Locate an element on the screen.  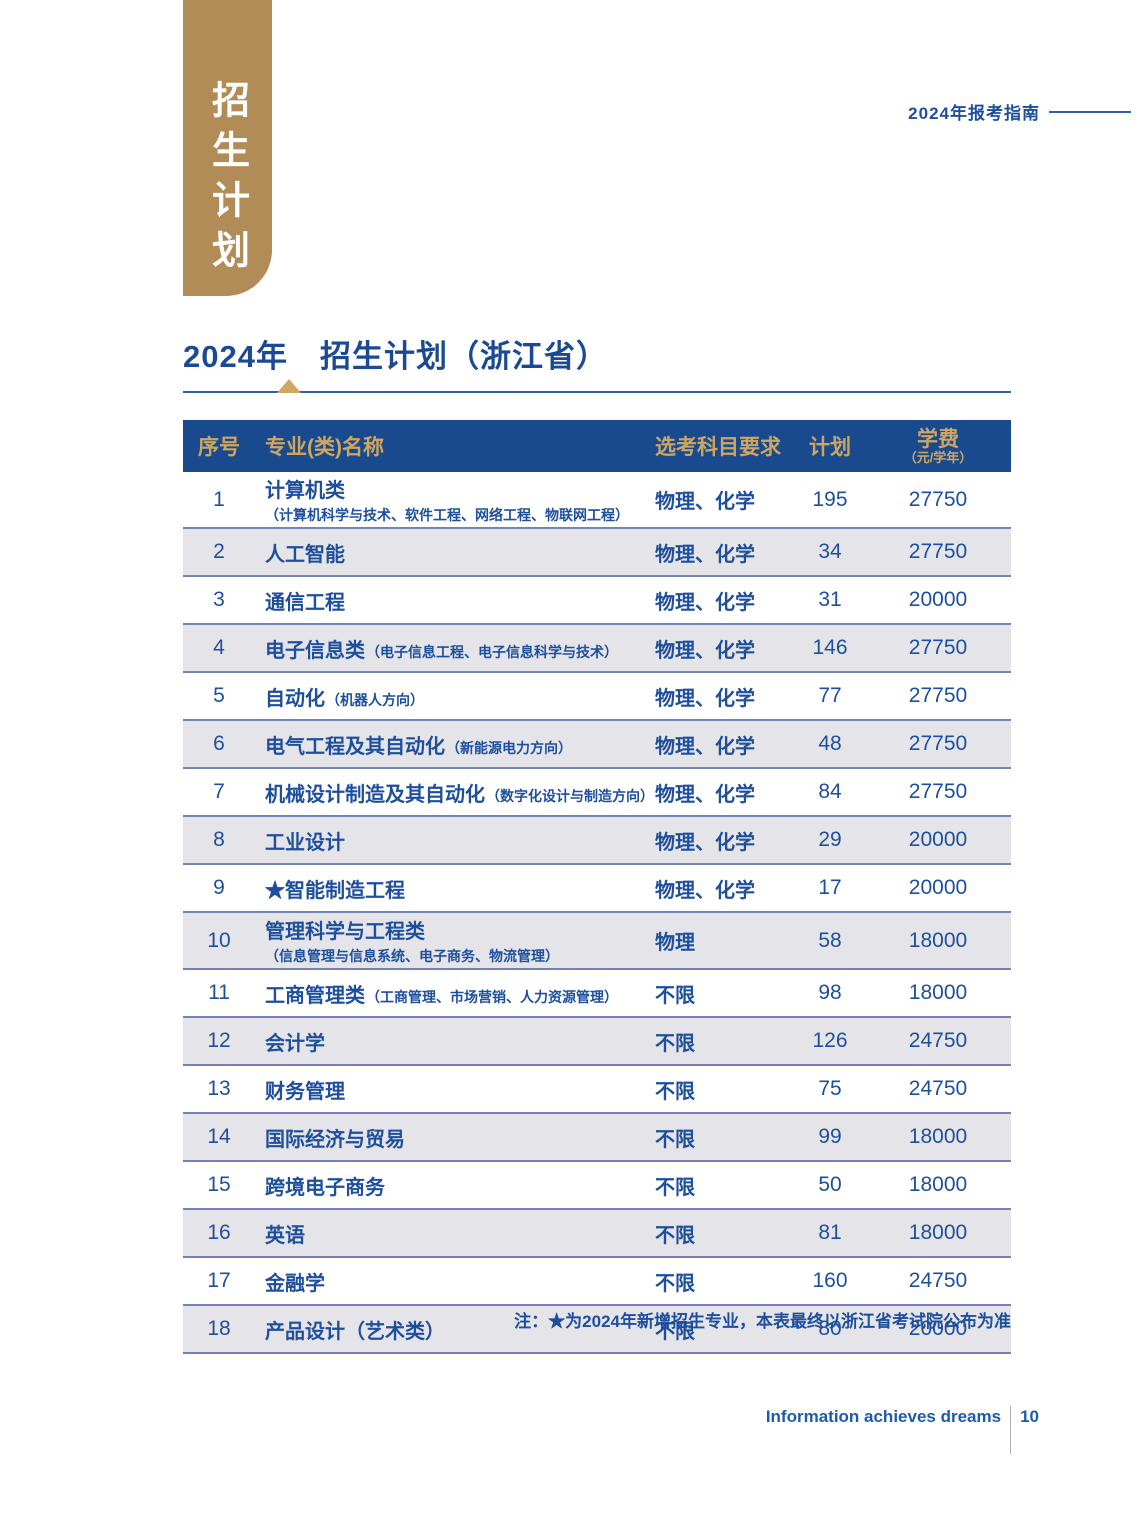
major-name: 电气工程及其自动化 is located at coordinates (355, 746).